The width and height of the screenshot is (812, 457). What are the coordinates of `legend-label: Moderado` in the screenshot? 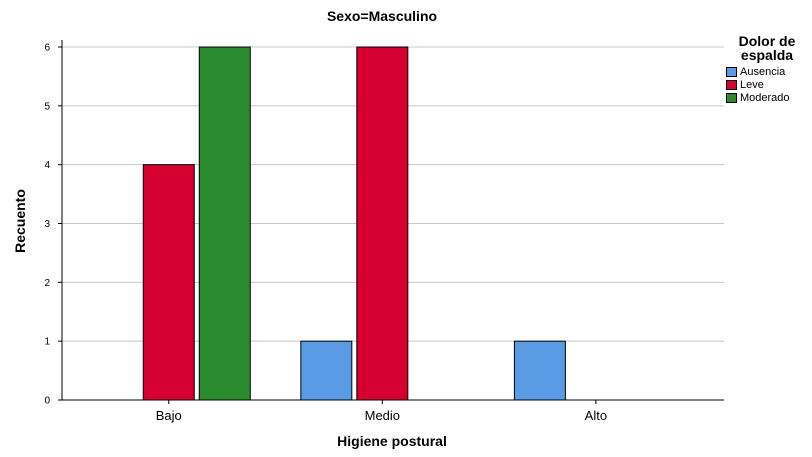 It's located at (765, 97).